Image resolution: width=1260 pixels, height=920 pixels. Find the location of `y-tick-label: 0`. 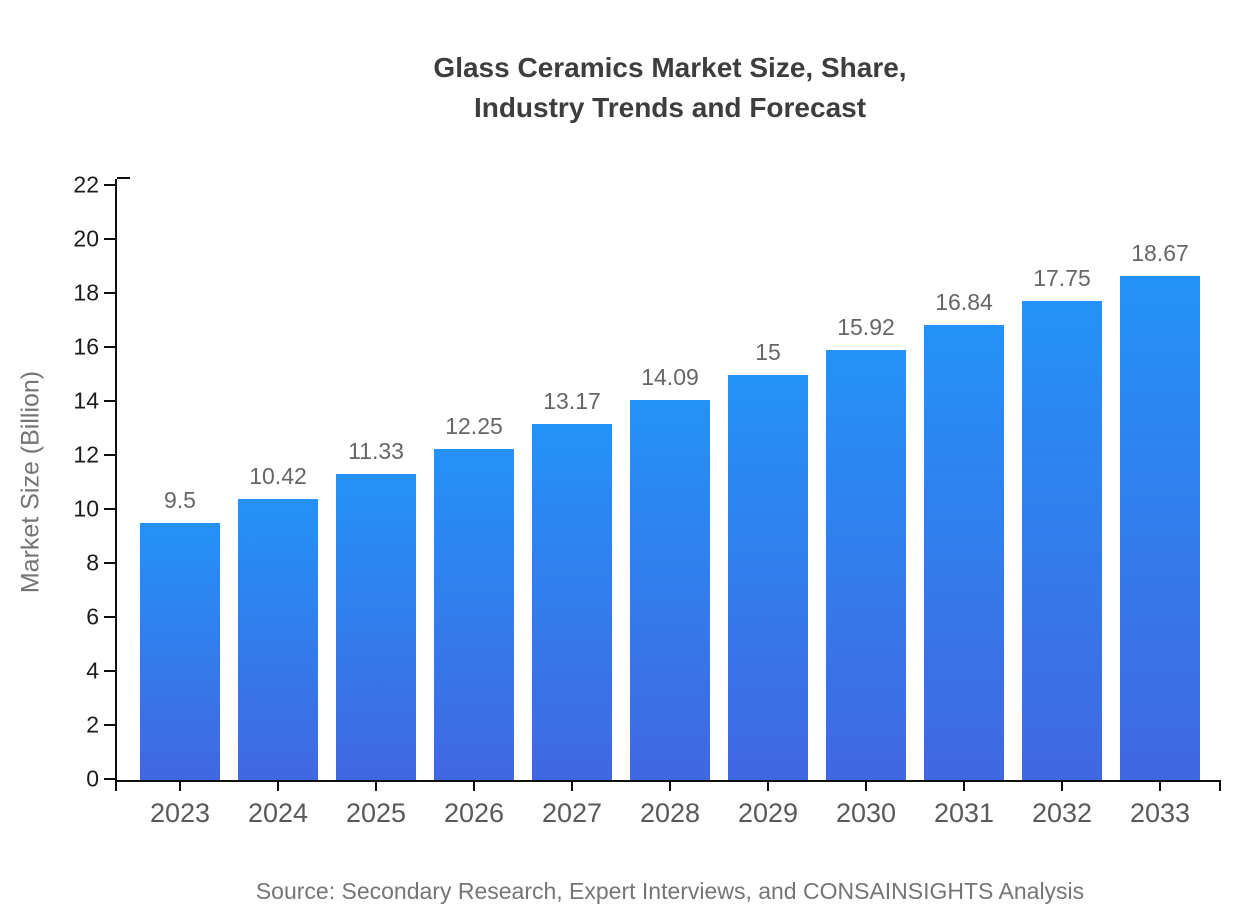

y-tick-label: 0 is located at coordinates (92, 778).